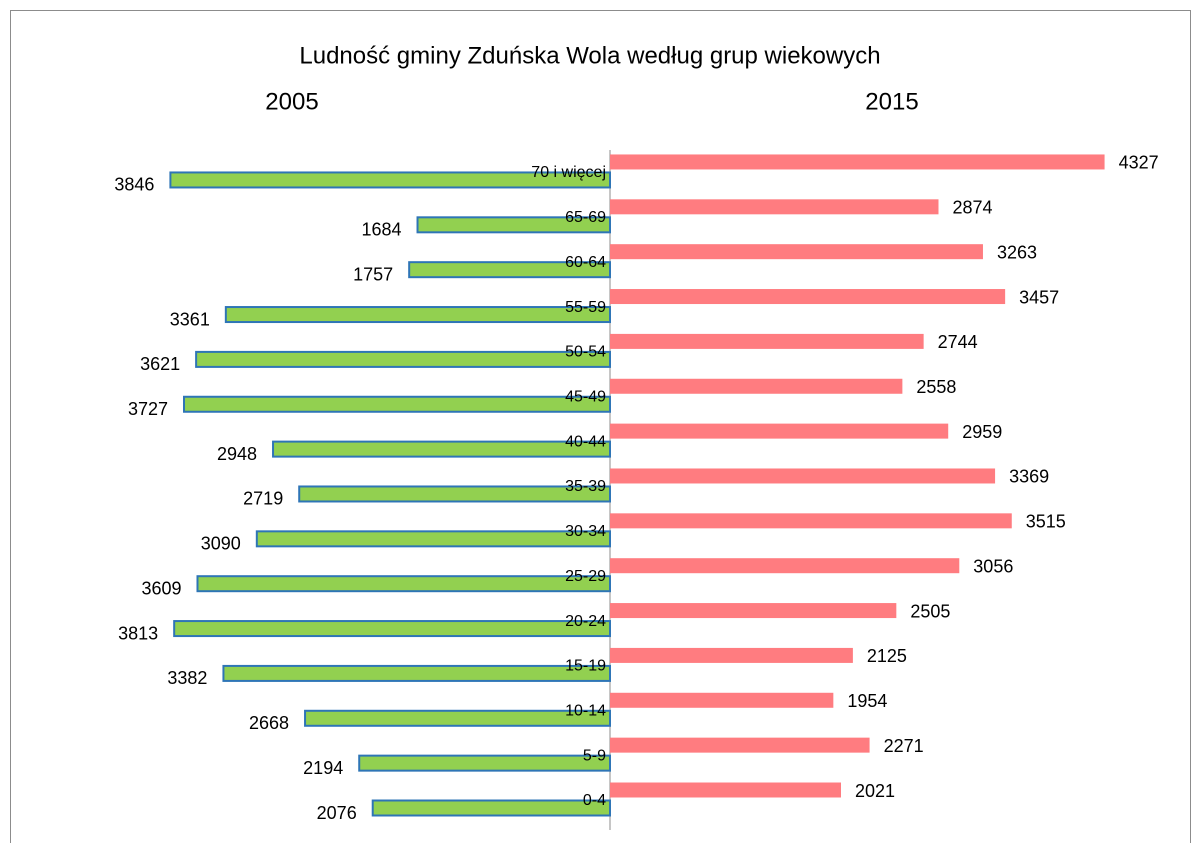 The height and width of the screenshot is (843, 1200). What do you see at coordinates (585, 396) in the screenshot?
I see `category-label: 45-49` at bounding box center [585, 396].